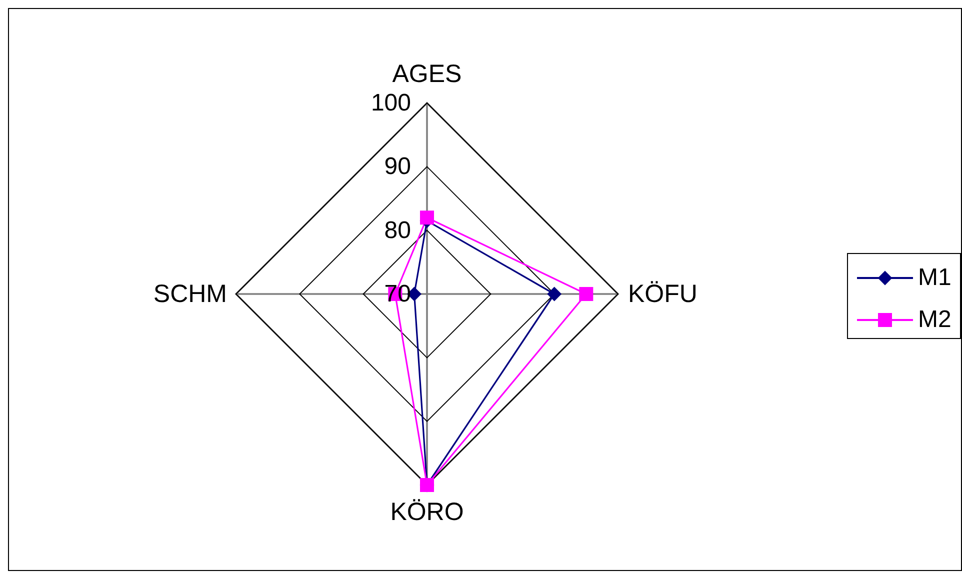  I want to click on y-tick-label: 90, so click(397, 166).